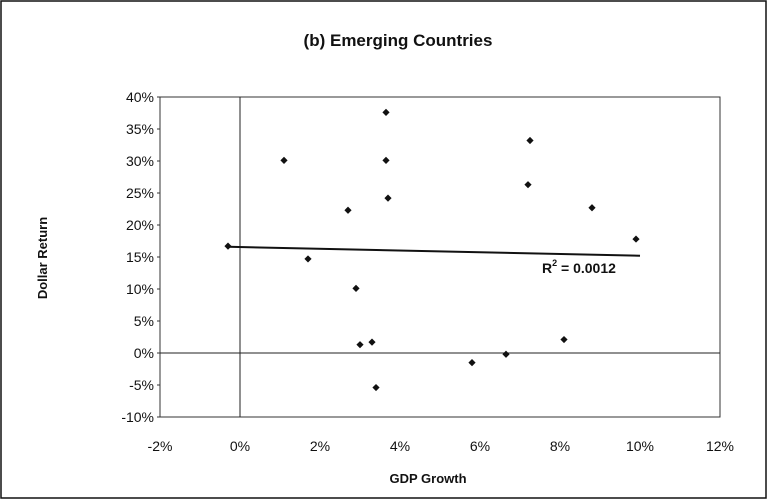 Image resolution: width=767 pixels, height=499 pixels. I want to click on x-tick-label: 8%, so click(560, 446).